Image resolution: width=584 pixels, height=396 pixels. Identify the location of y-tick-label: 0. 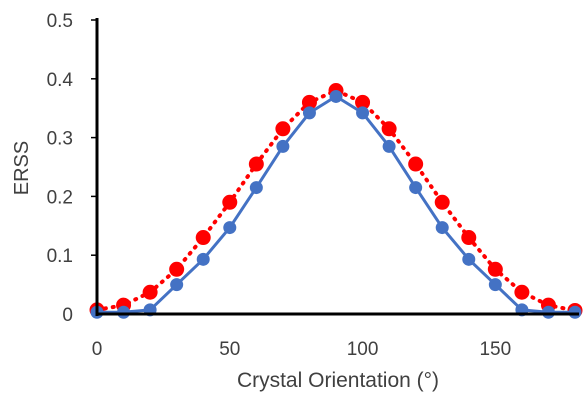
(67, 315).